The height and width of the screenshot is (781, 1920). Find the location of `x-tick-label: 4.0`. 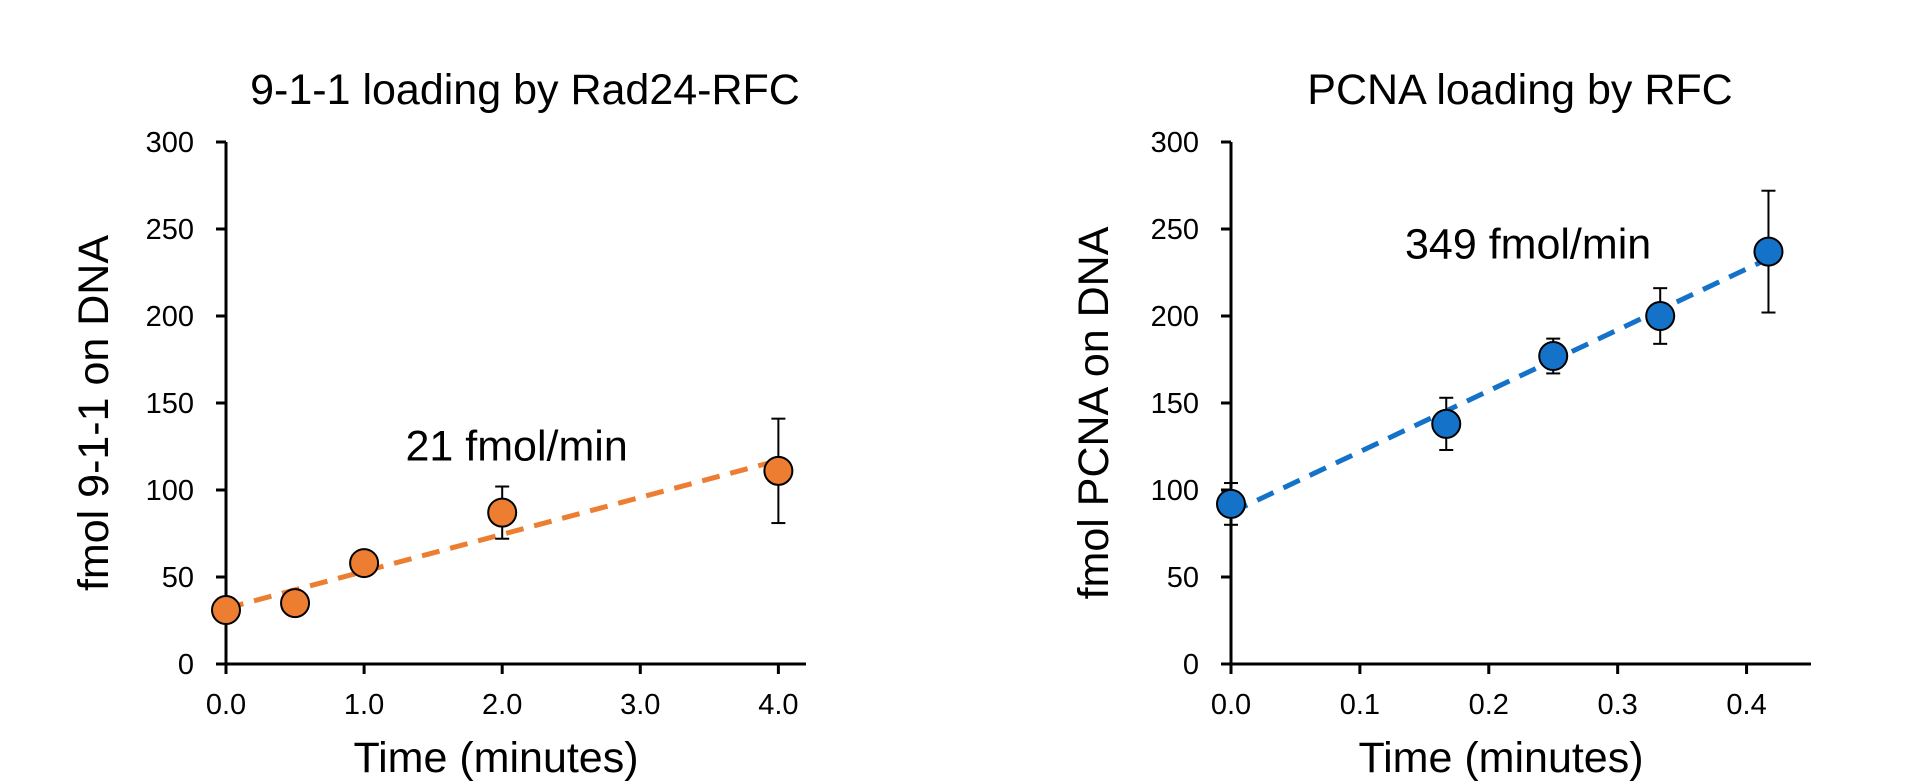

x-tick-label: 4.0 is located at coordinates (778, 705).